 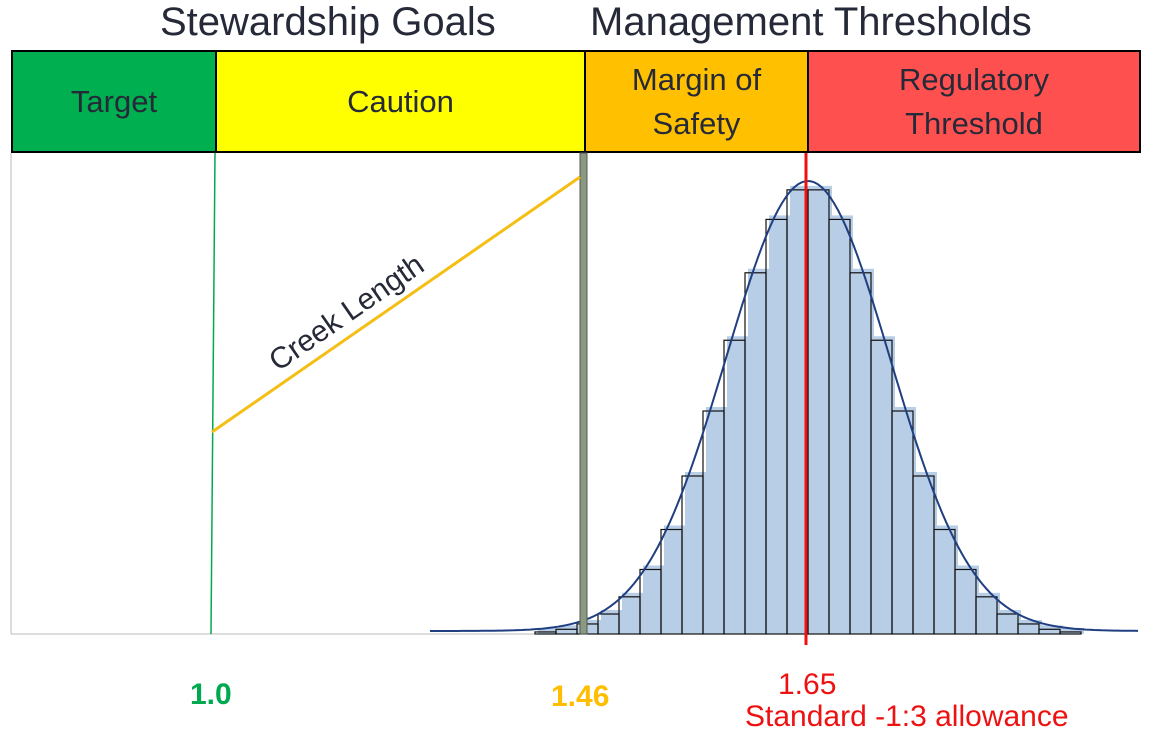 I want to click on band-margin-label: Margin of Safety, so click(x=696, y=101).